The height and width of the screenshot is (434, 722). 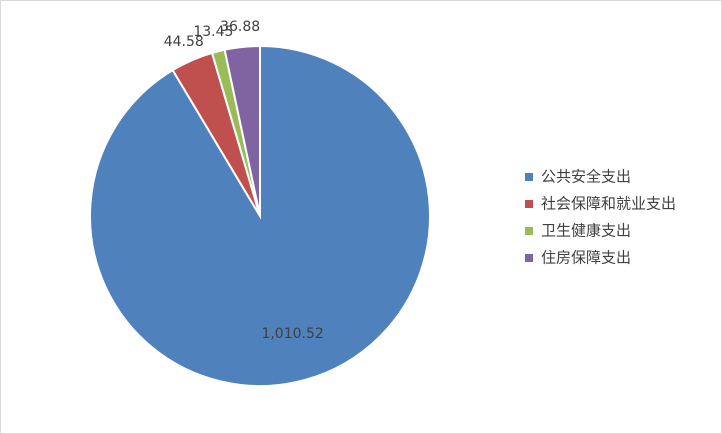 I want to click on pie-slice, so click(x=242, y=130).